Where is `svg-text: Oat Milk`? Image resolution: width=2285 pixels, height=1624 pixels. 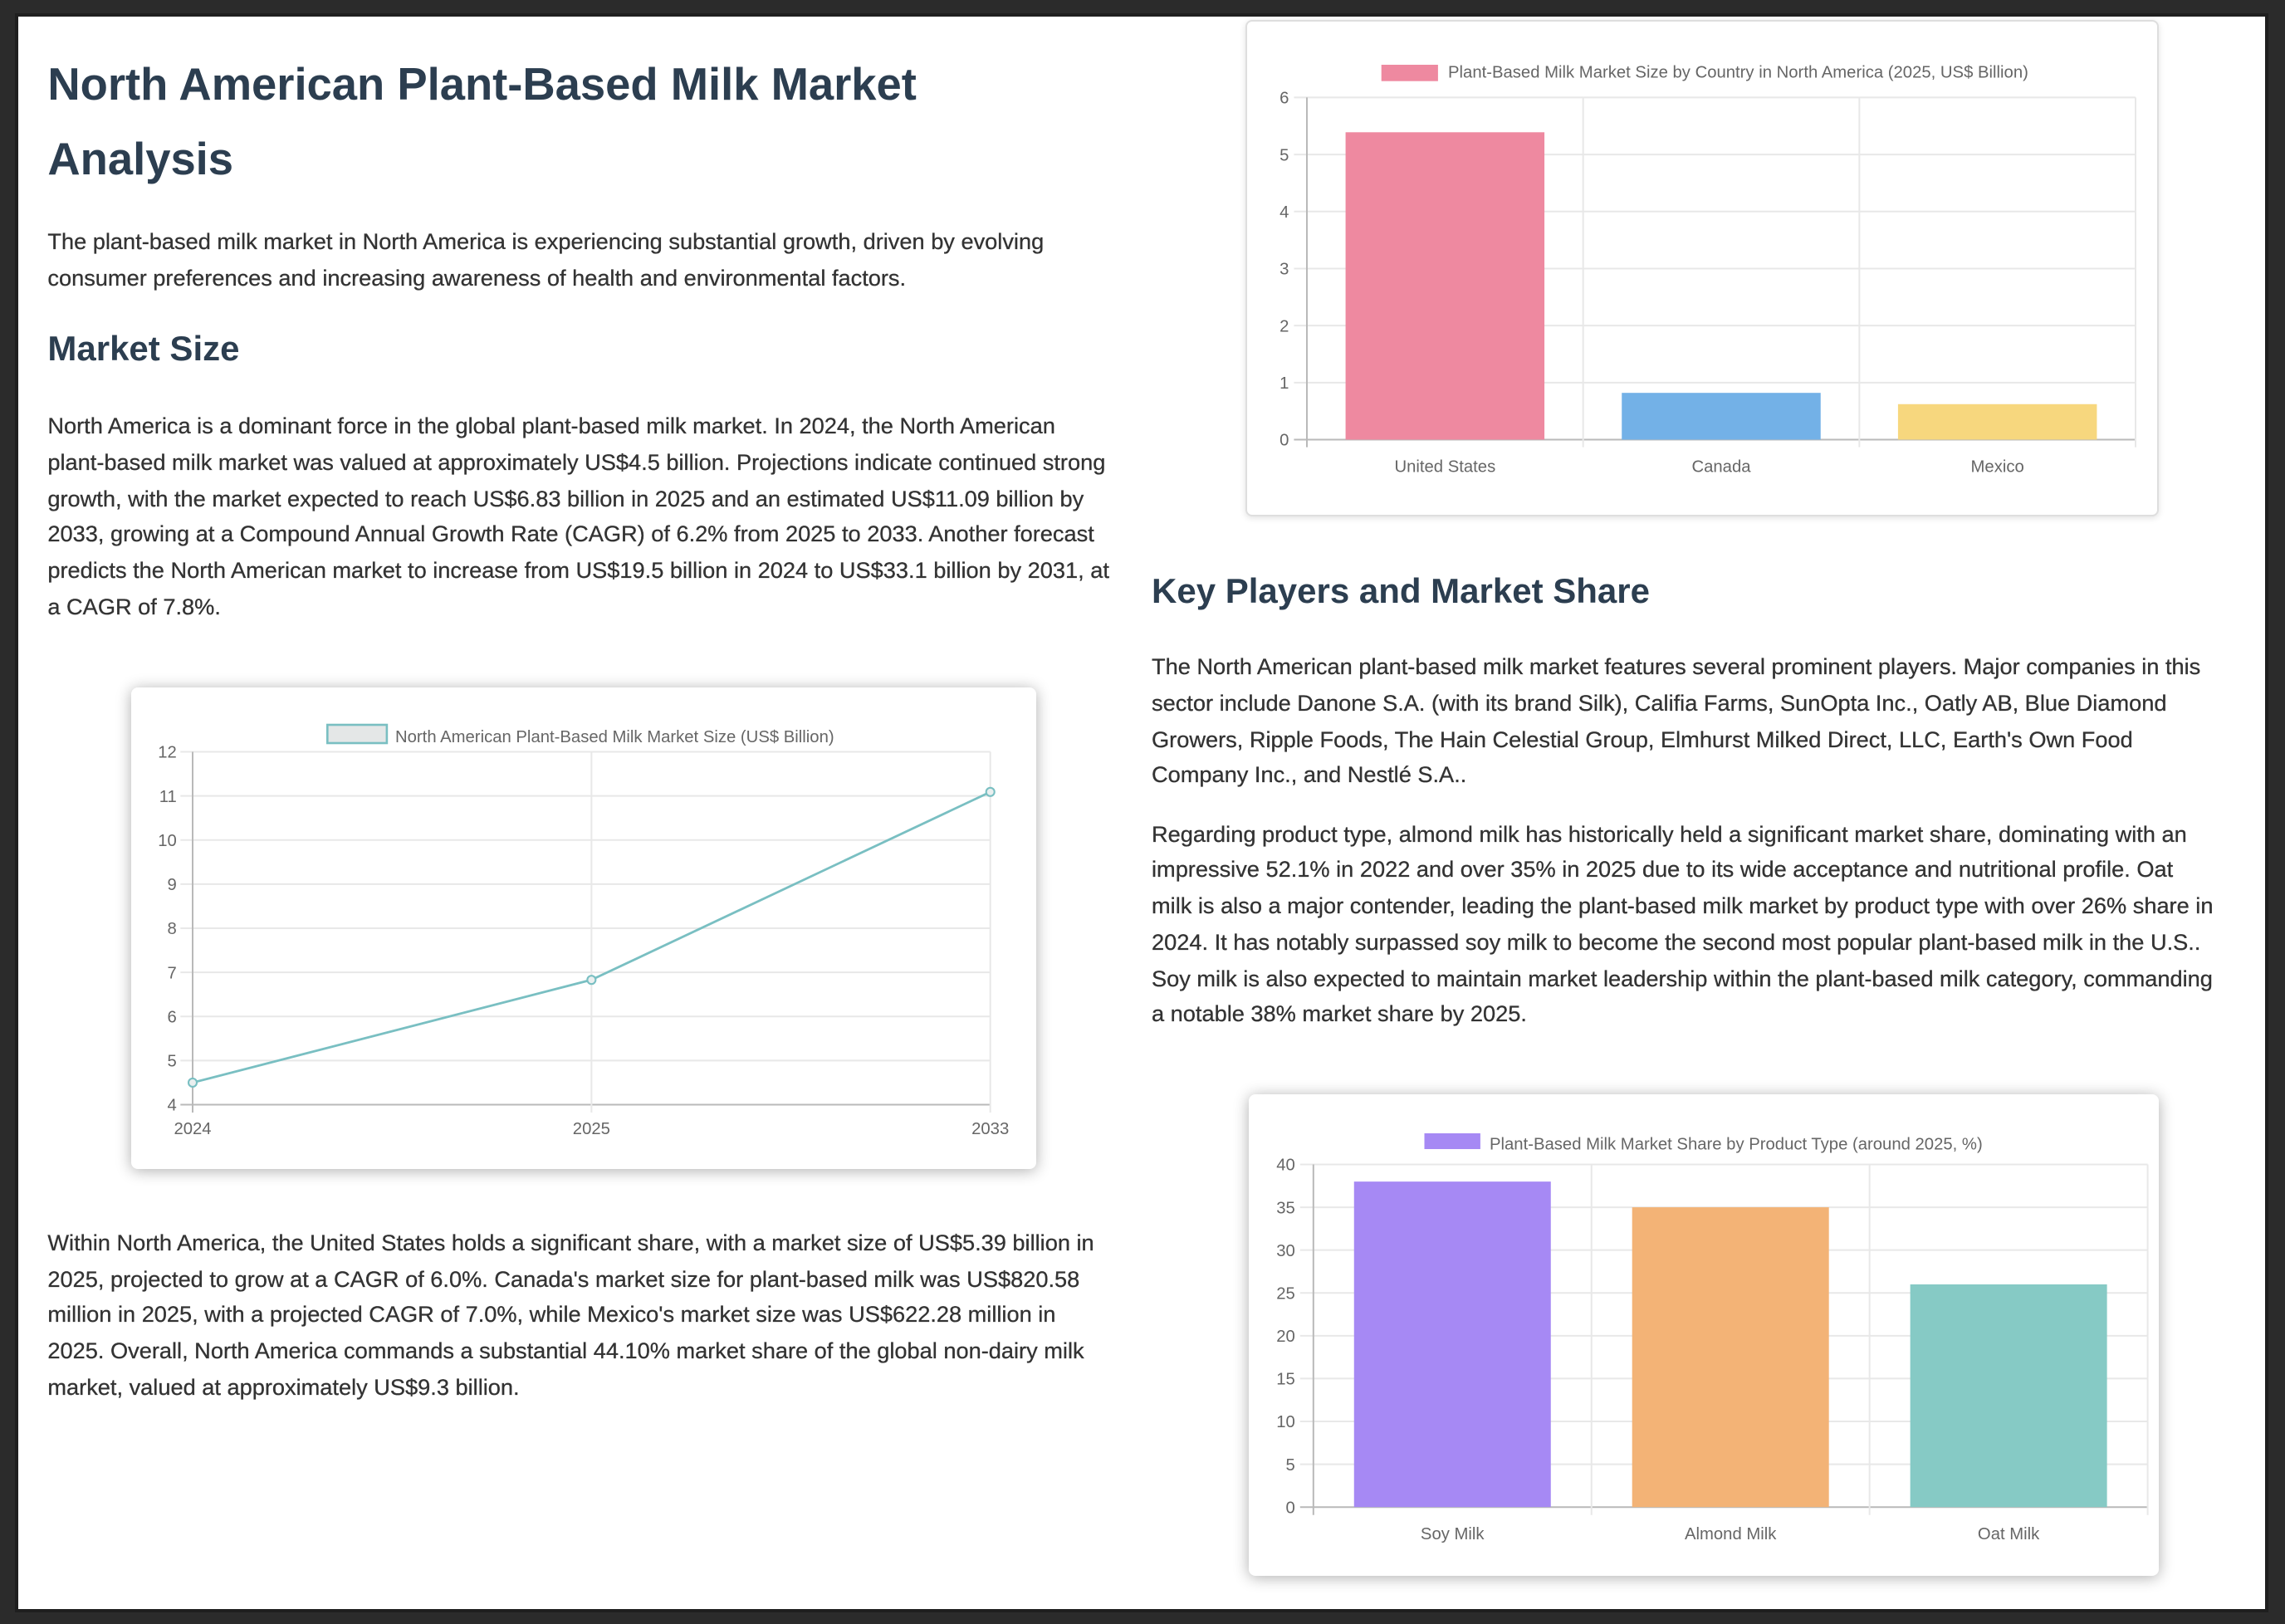
svg-text: Oat Milk is located at coordinates (2009, 1533).